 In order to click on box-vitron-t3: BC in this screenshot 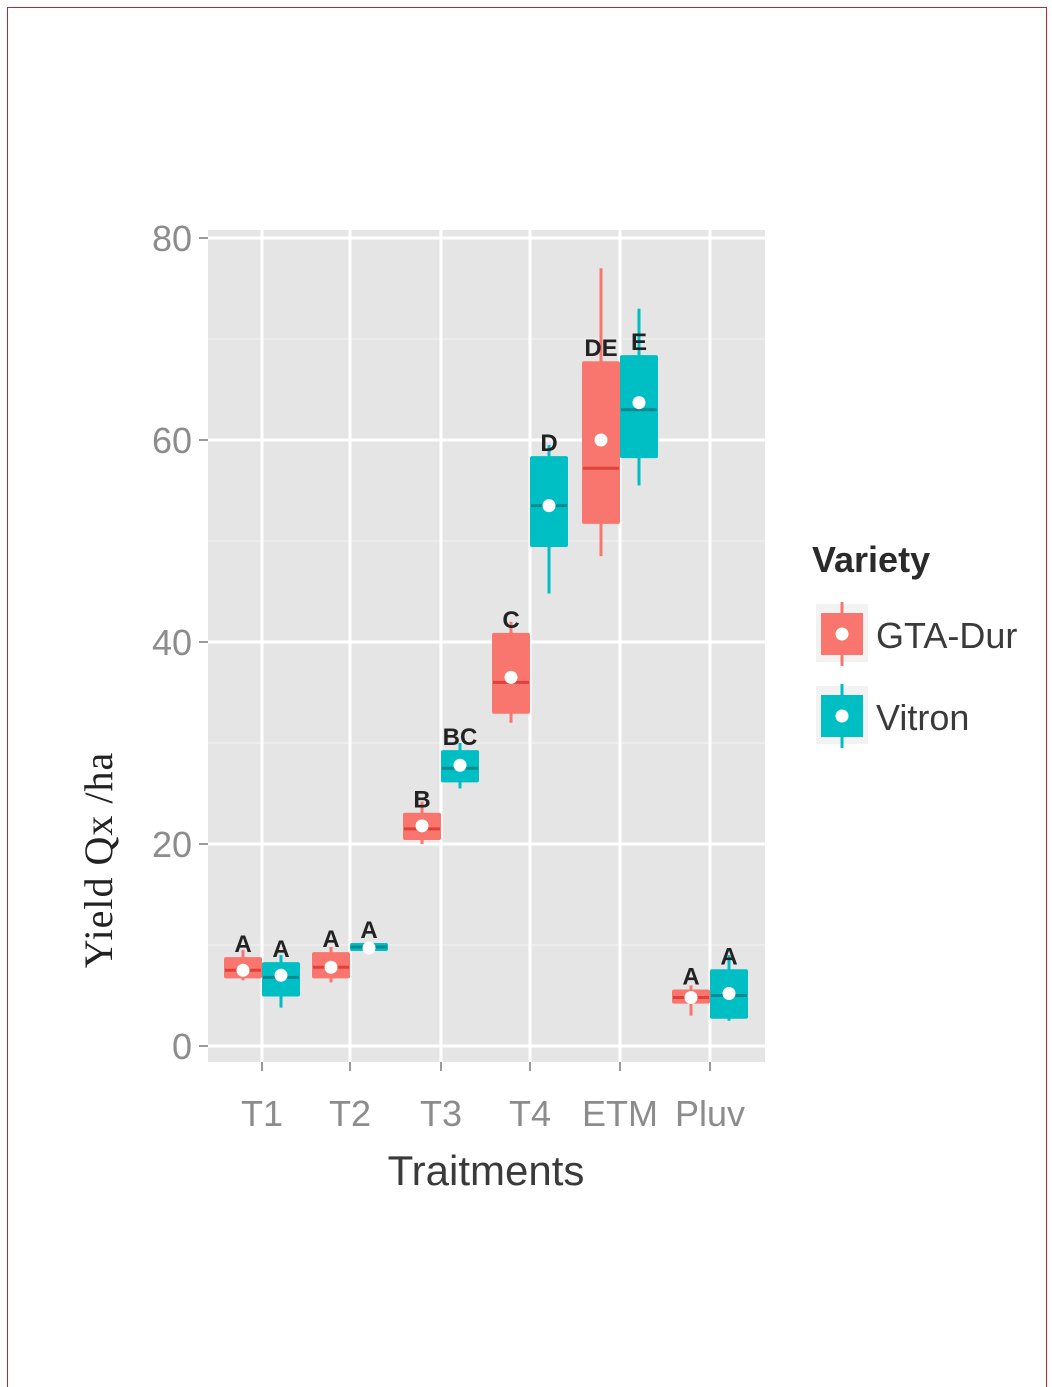, I will do `click(460, 756)`.